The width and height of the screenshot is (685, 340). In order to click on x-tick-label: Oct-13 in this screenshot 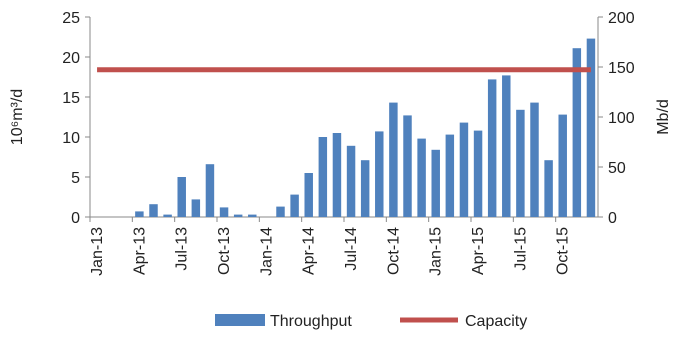, I will do `click(224, 251)`.